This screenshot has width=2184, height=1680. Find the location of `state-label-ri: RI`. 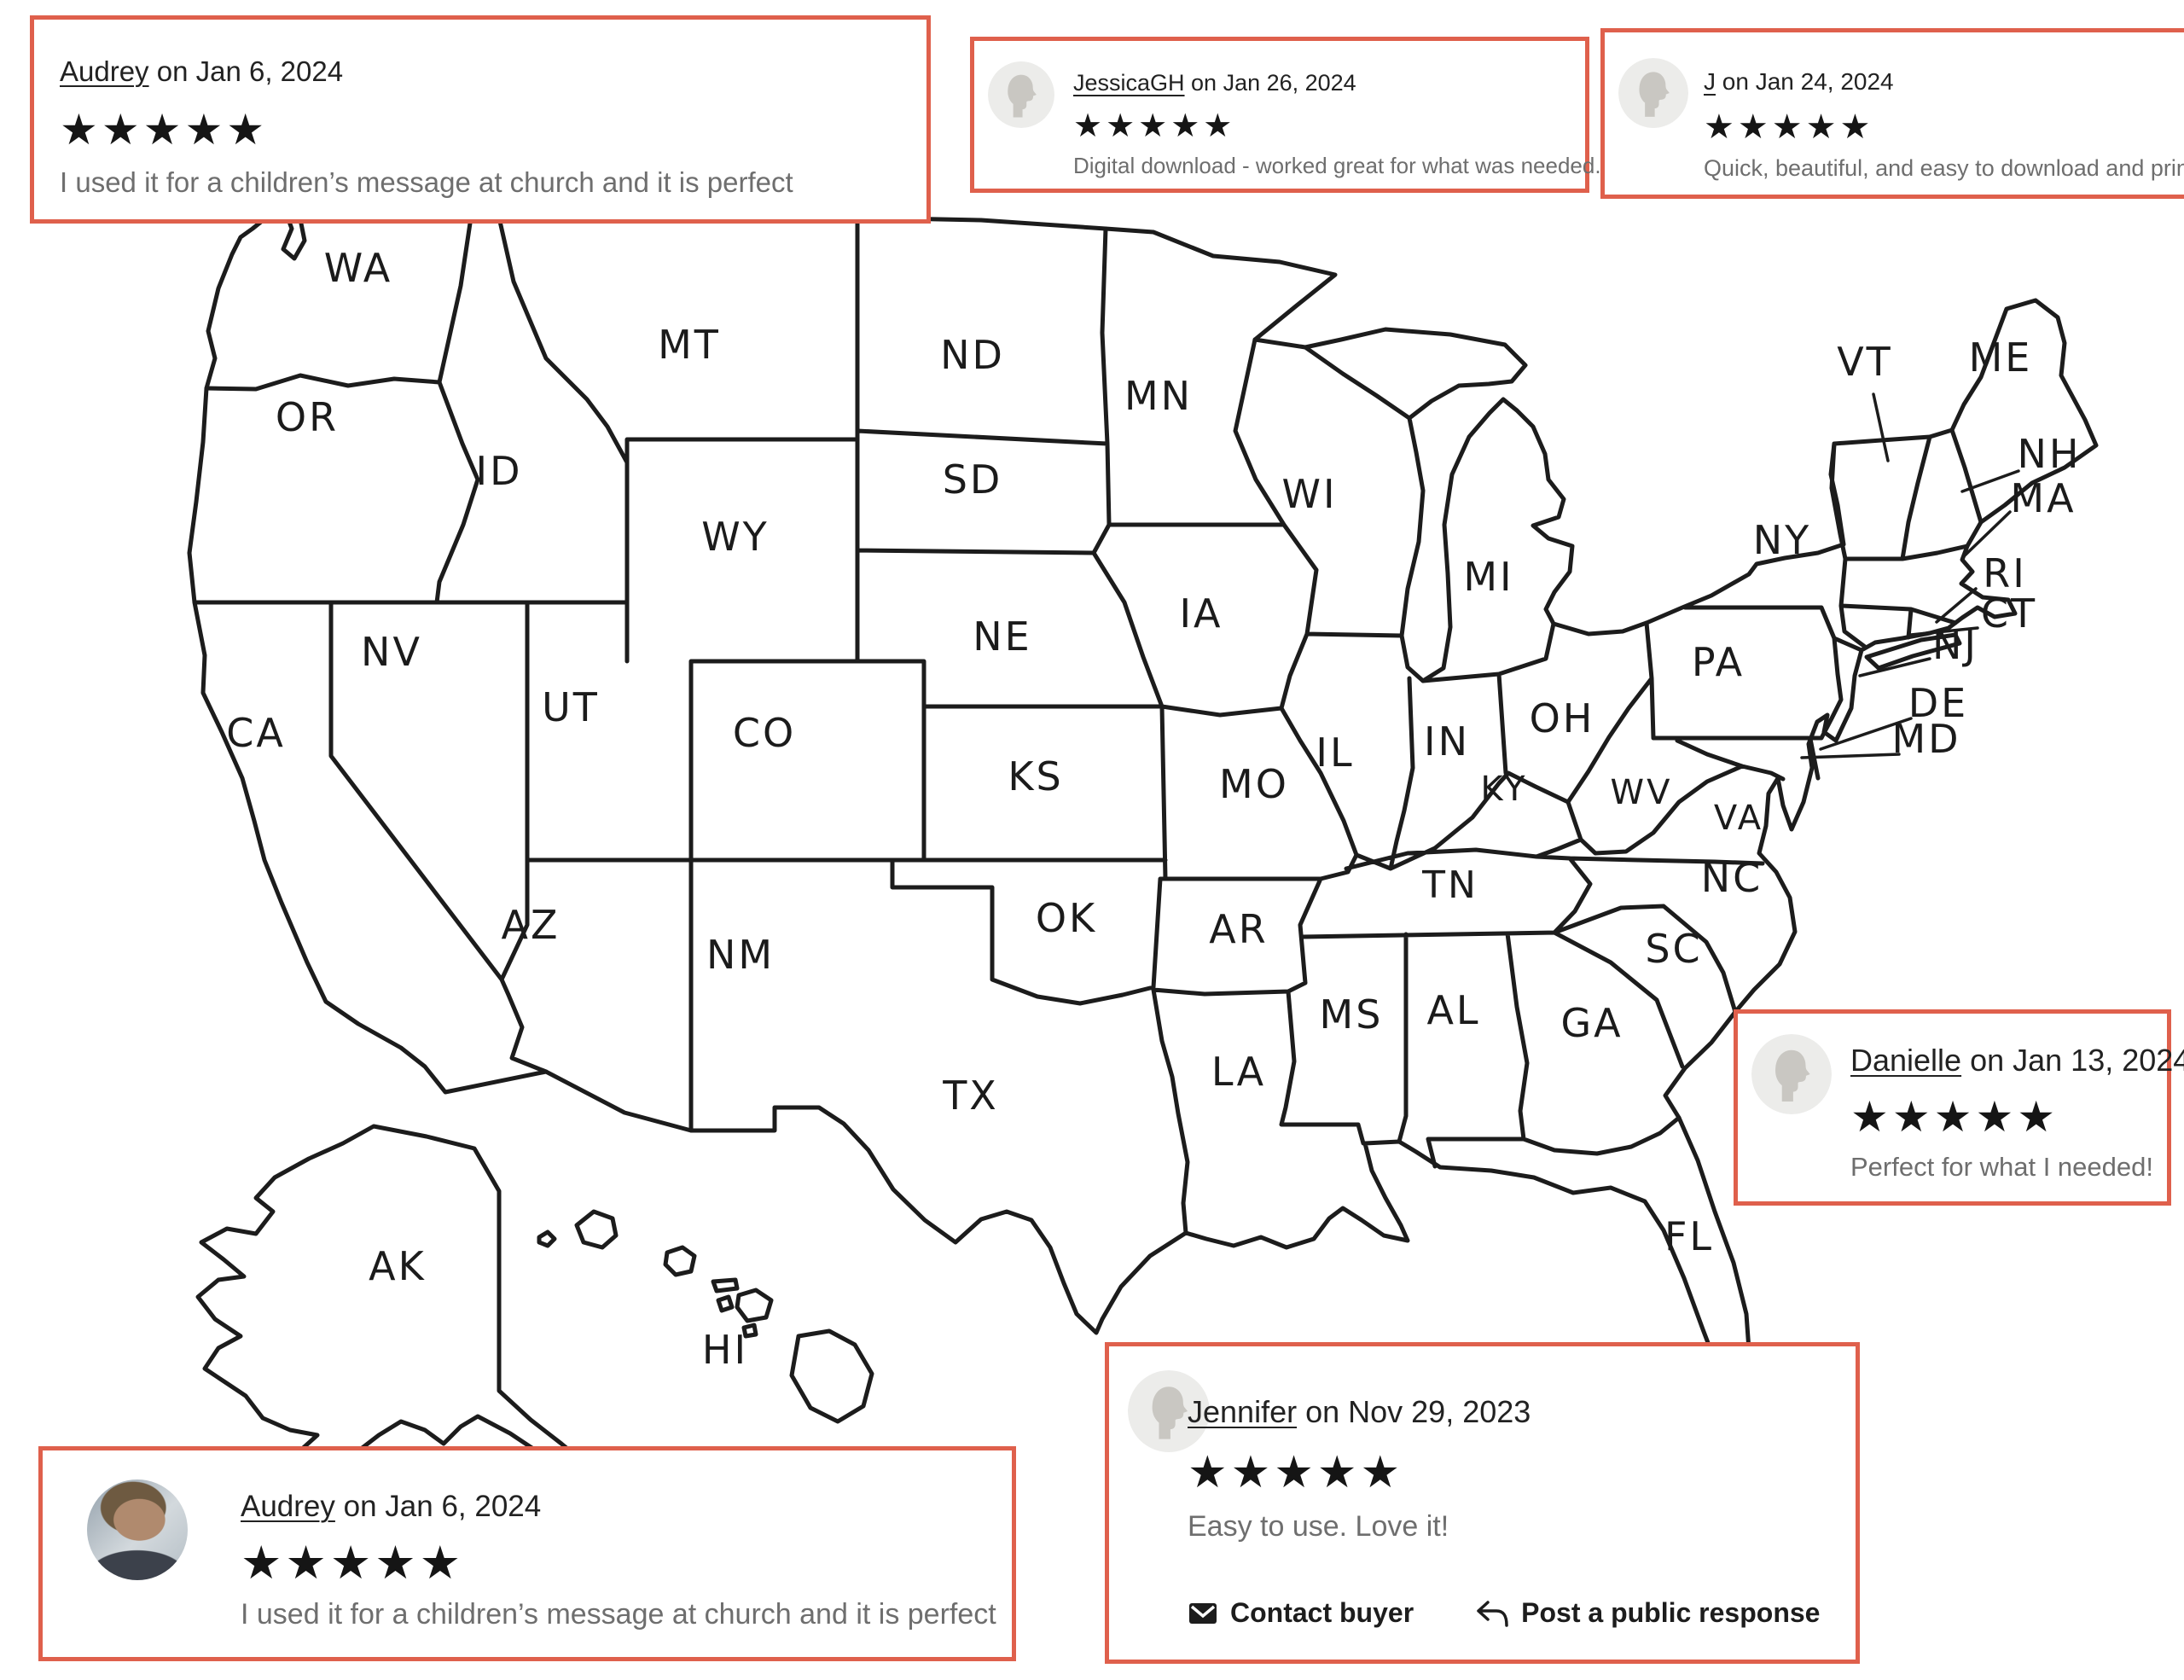

state-label-ri: RI is located at coordinates (2005, 573).